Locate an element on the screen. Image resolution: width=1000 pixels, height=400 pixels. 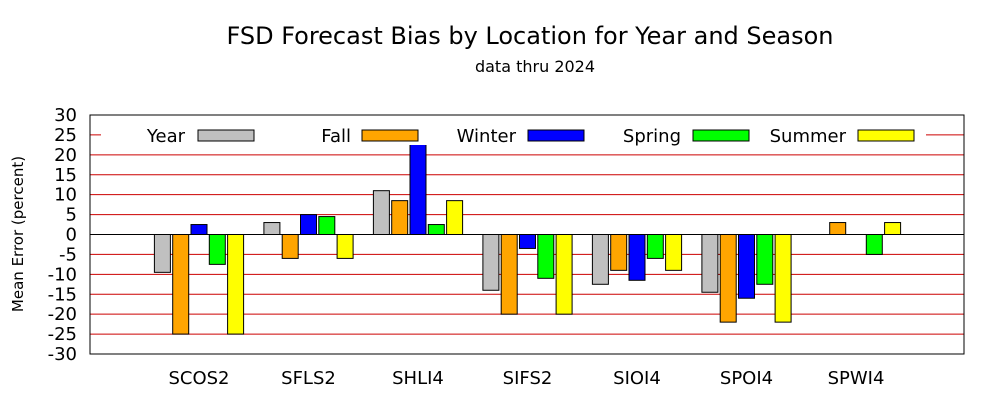
bar-spring-sfls2 is located at coordinates (327, 225).